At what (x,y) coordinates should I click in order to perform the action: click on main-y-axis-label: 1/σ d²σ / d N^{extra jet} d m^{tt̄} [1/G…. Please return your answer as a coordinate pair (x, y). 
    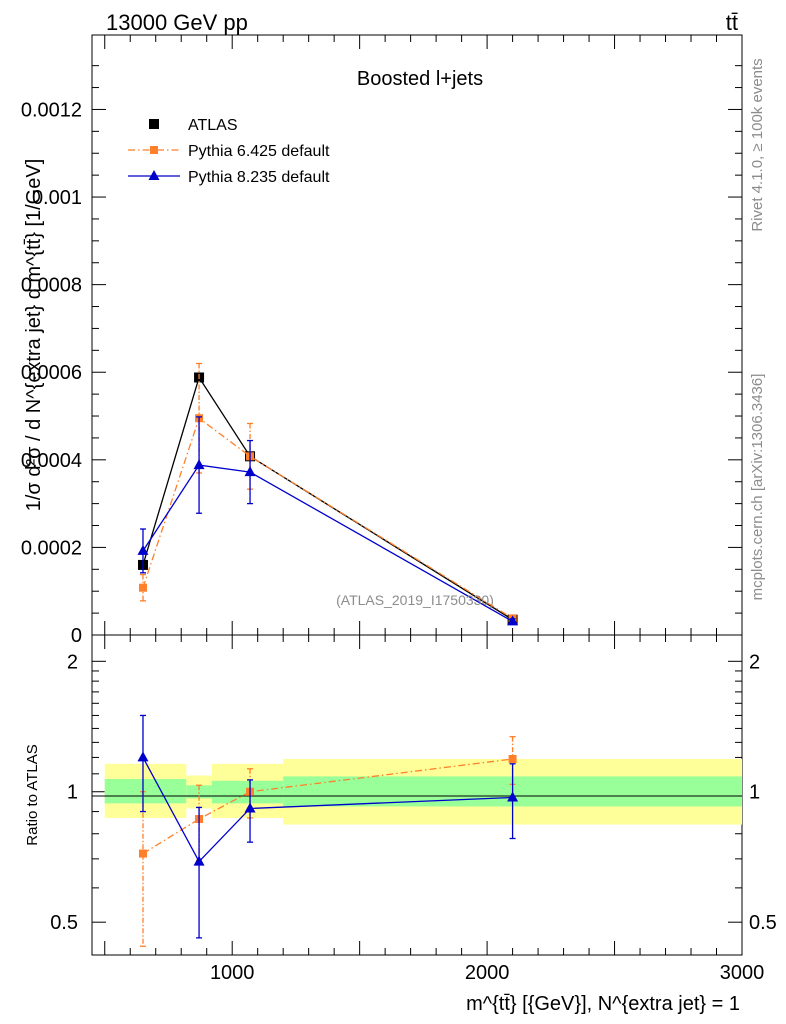
    Looking at the image, I should click on (34, 335).